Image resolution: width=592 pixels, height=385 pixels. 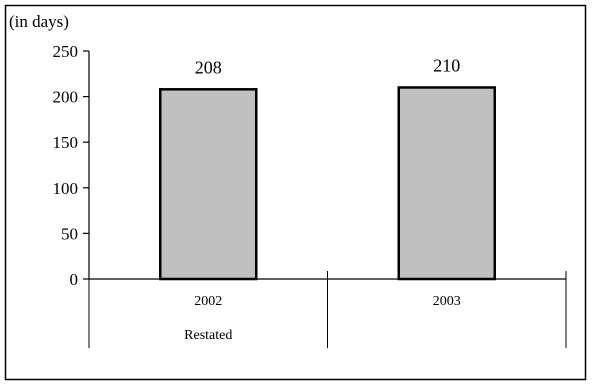 I want to click on x-category-sublabel: Restated, so click(x=208, y=335).